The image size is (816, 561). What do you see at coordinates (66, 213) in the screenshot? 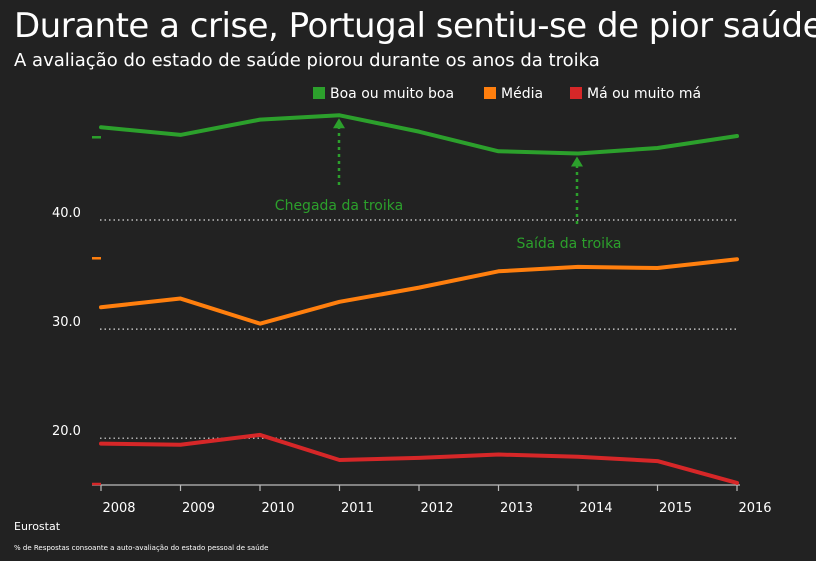
I see `y-tick-label: 40.0` at bounding box center [66, 213].